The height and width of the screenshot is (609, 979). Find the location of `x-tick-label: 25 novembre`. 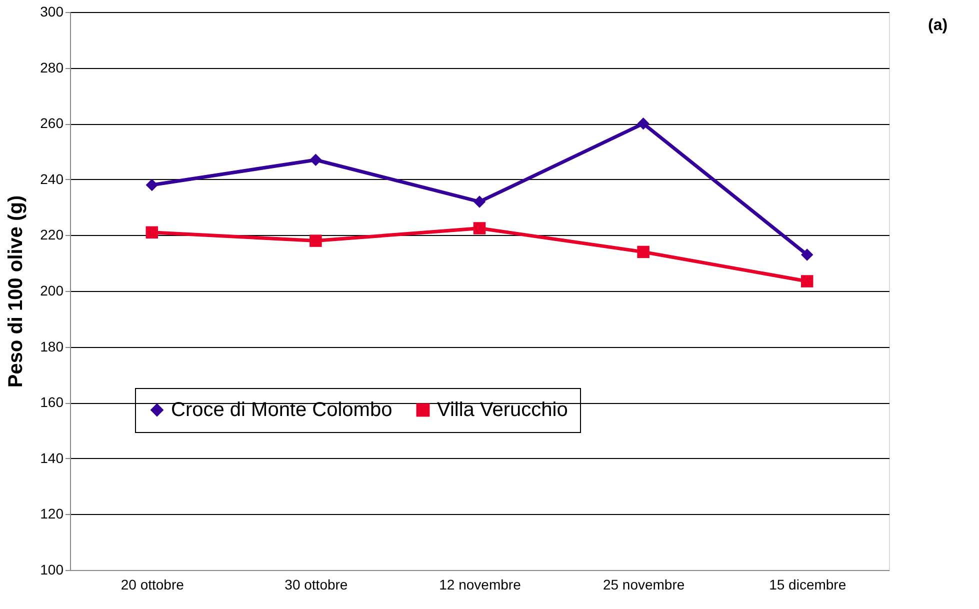

x-tick-label: 25 novembre is located at coordinates (643, 584).